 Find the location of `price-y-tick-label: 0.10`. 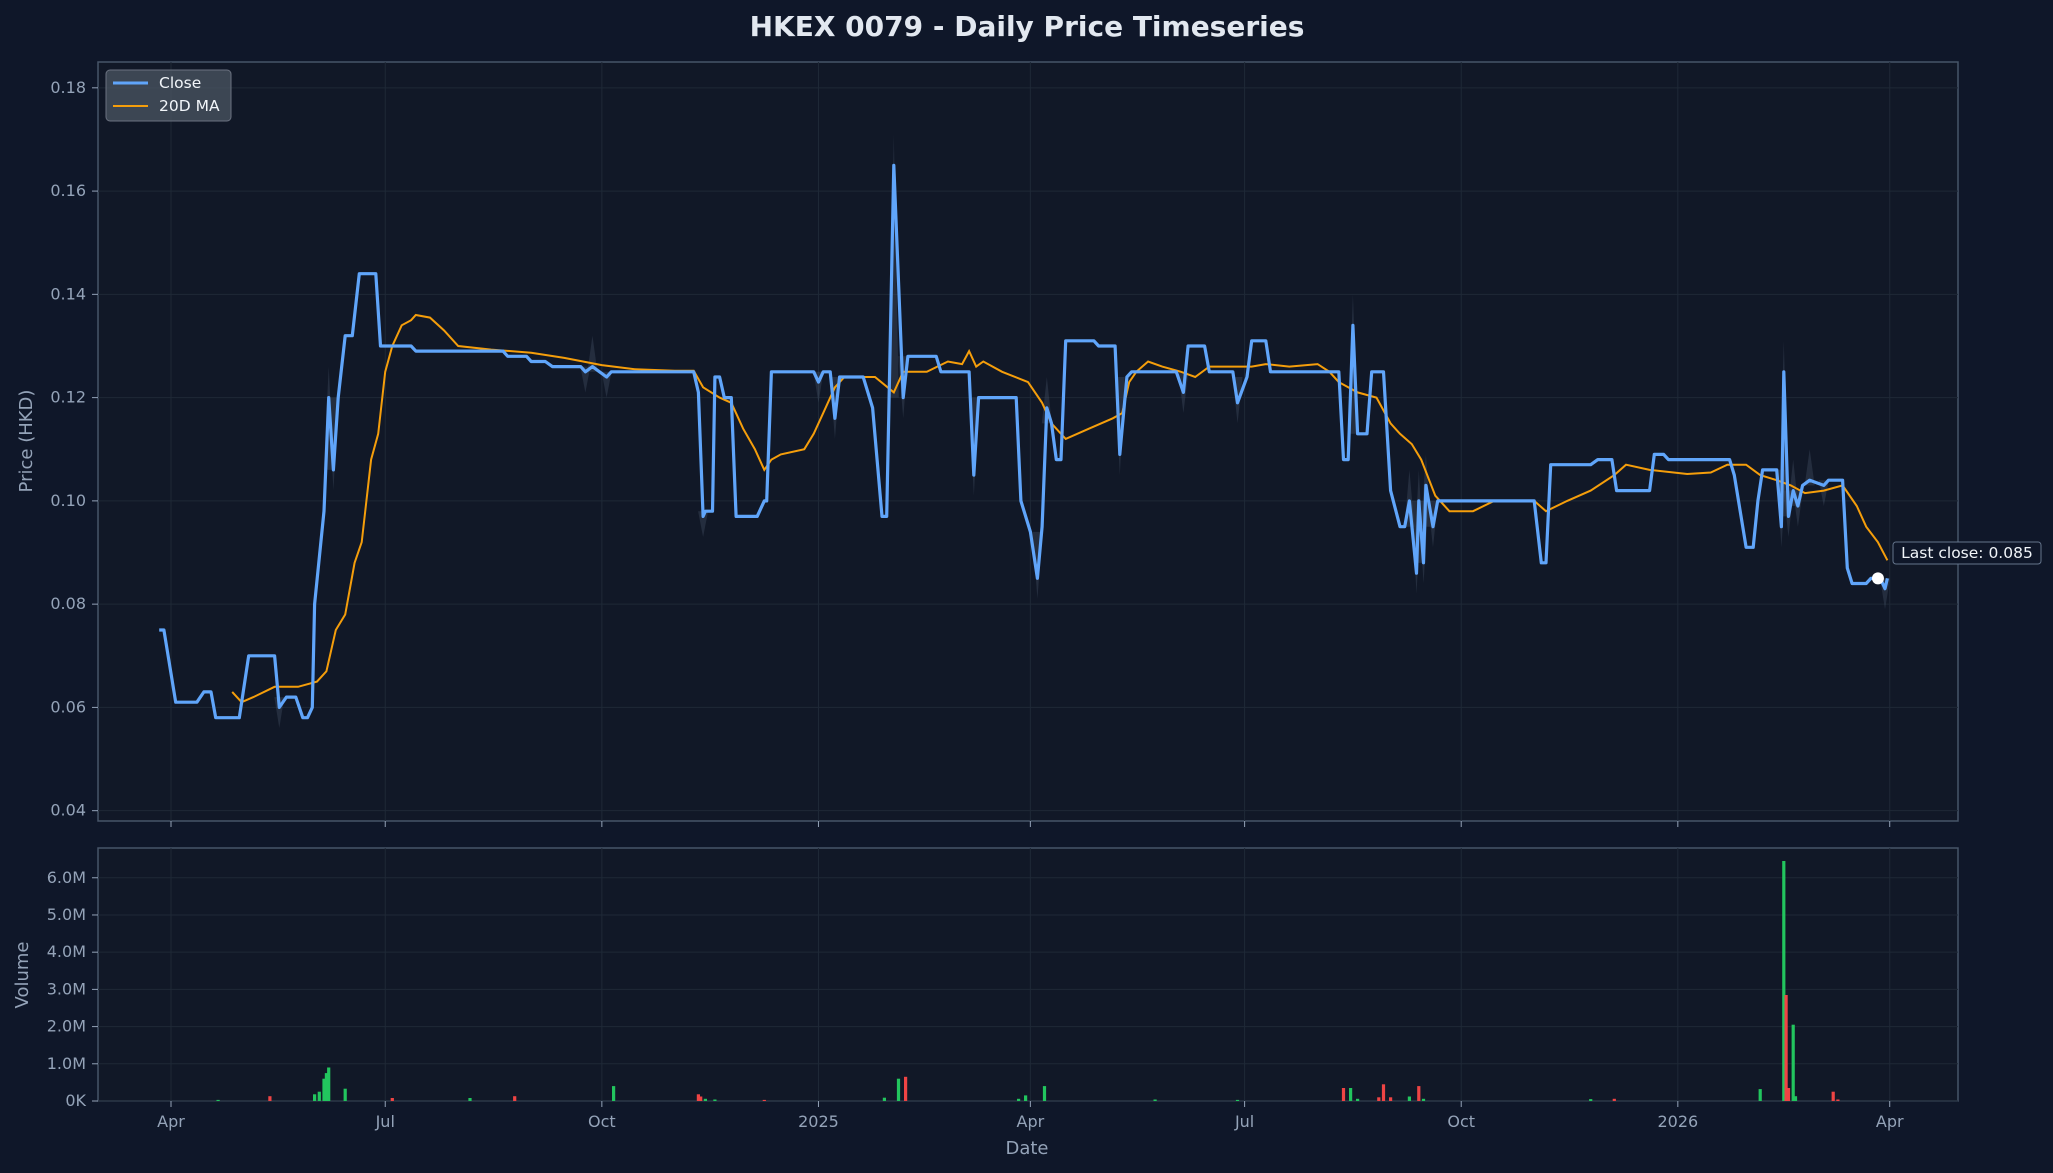

price-y-tick-label: 0.10 is located at coordinates (68, 500).